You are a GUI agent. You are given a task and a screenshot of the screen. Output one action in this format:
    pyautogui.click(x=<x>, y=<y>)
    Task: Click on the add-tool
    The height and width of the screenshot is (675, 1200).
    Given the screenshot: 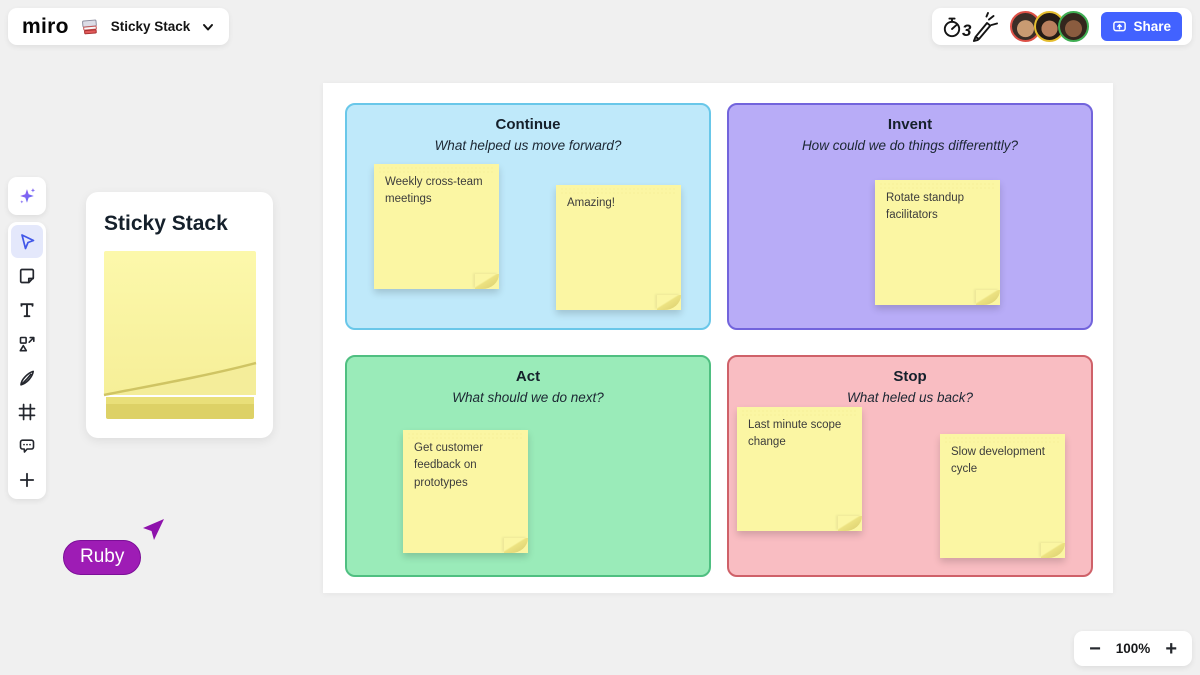 What is the action you would take?
    pyautogui.click(x=27, y=479)
    